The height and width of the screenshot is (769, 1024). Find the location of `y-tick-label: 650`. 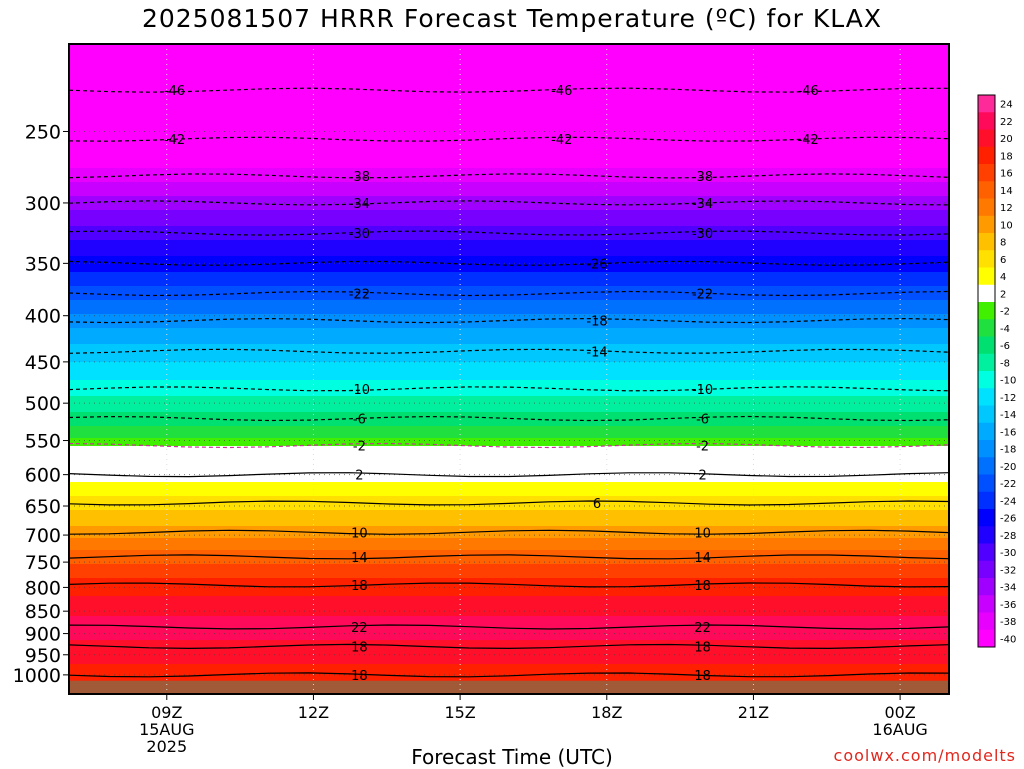

y-tick-label: 650 is located at coordinates (43, 507).